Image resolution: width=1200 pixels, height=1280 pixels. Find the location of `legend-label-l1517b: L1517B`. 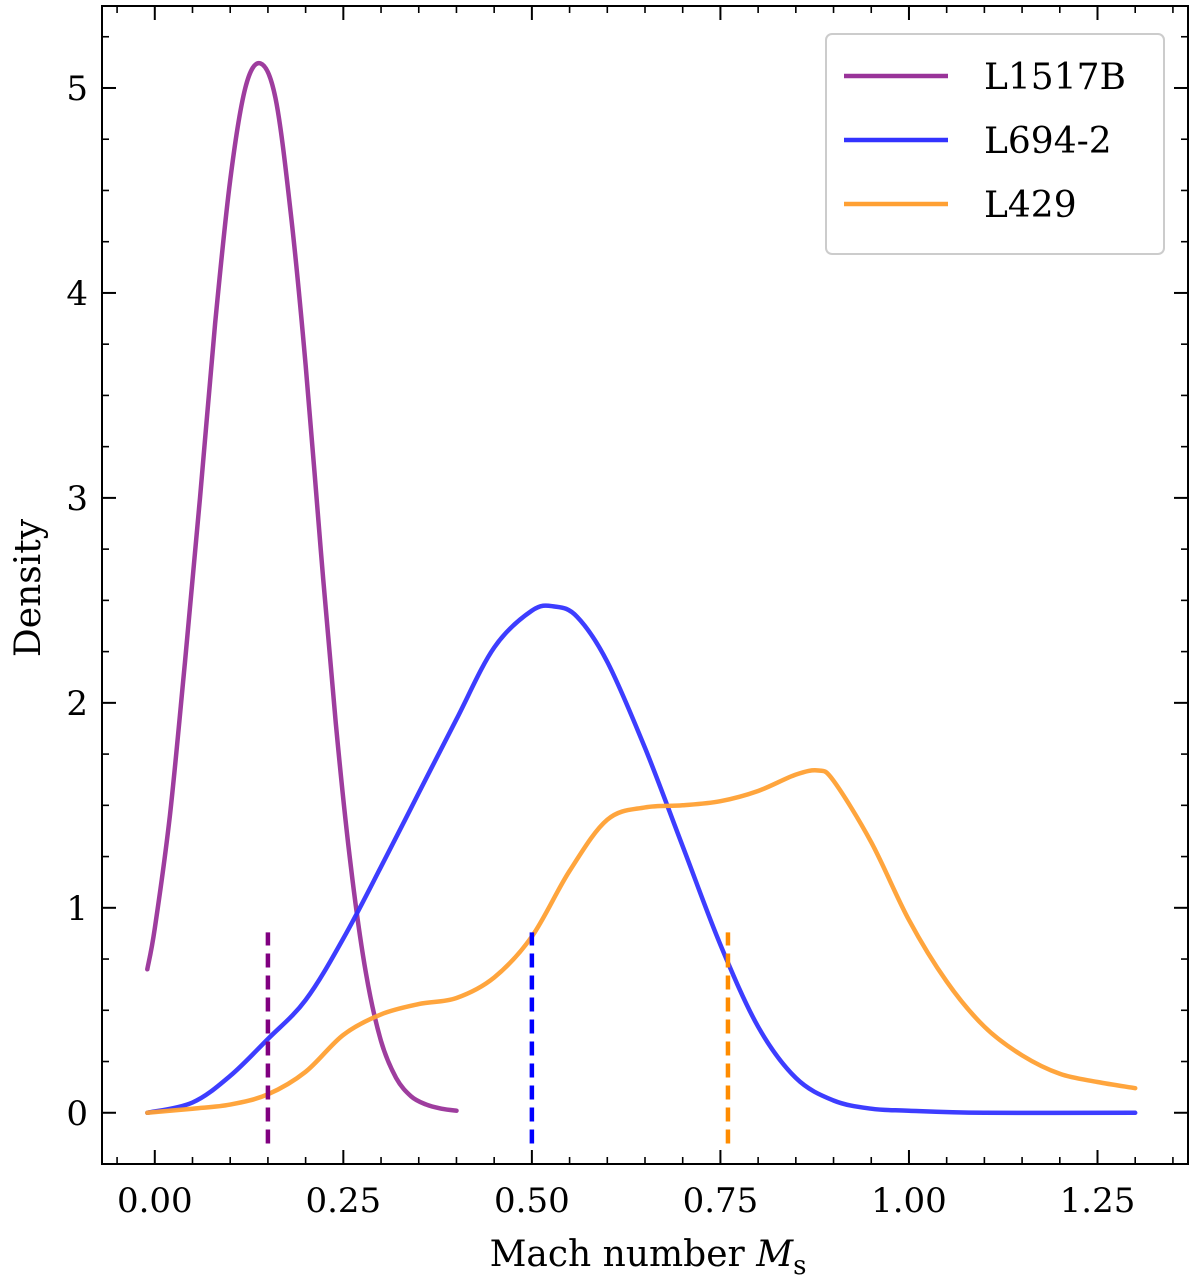

legend-label-l1517b: L1517B is located at coordinates (1055, 77).